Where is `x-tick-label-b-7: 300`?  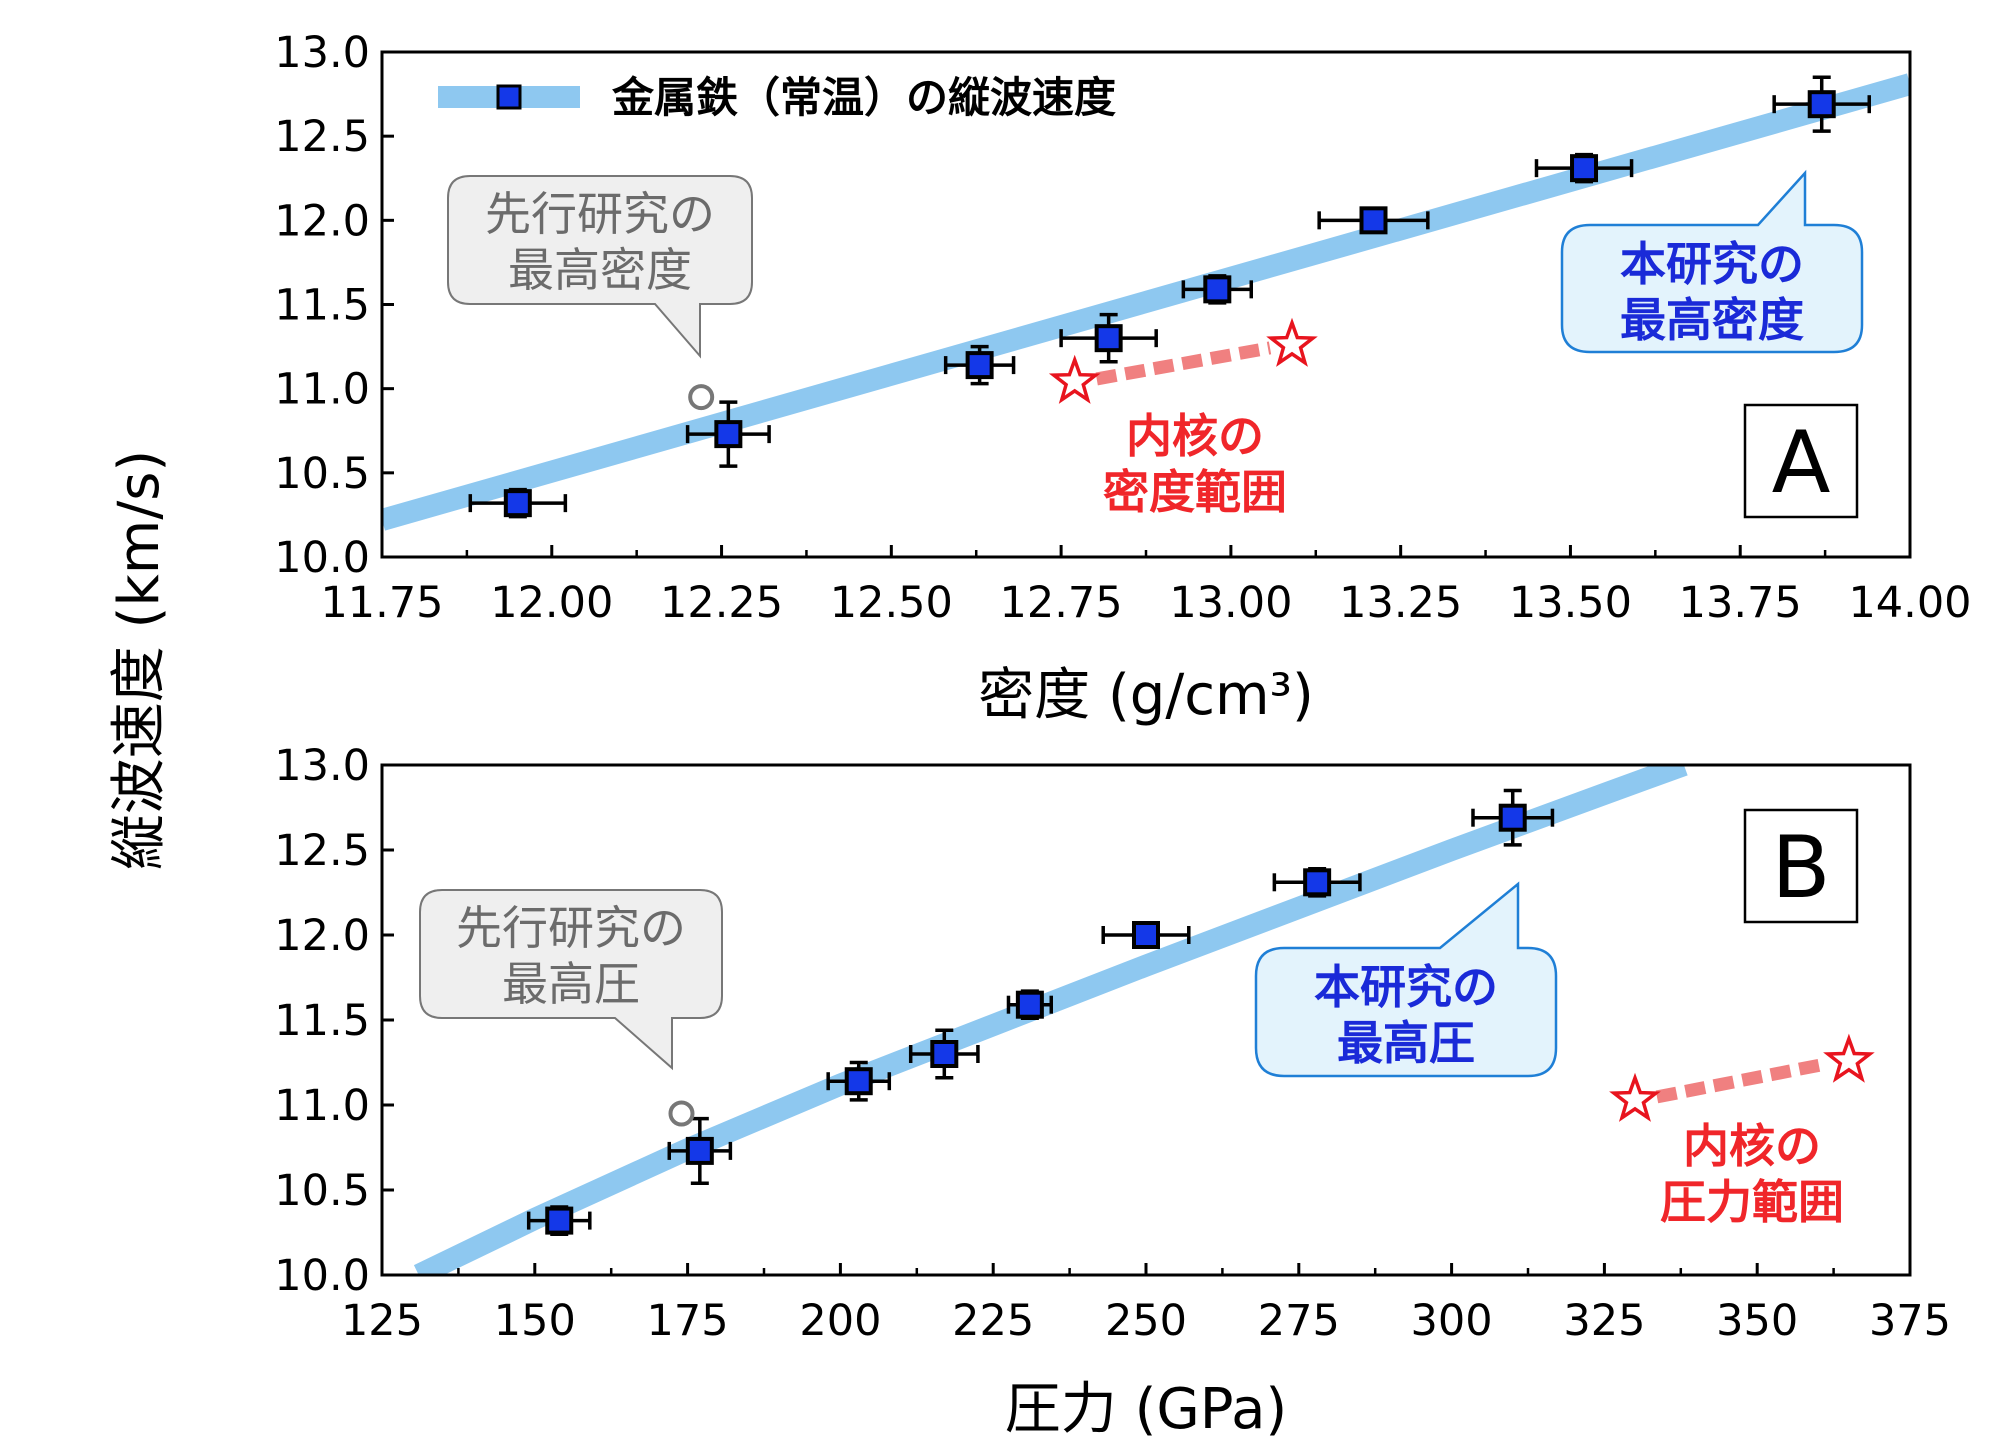 x-tick-label-b-7: 300 is located at coordinates (1452, 1321).